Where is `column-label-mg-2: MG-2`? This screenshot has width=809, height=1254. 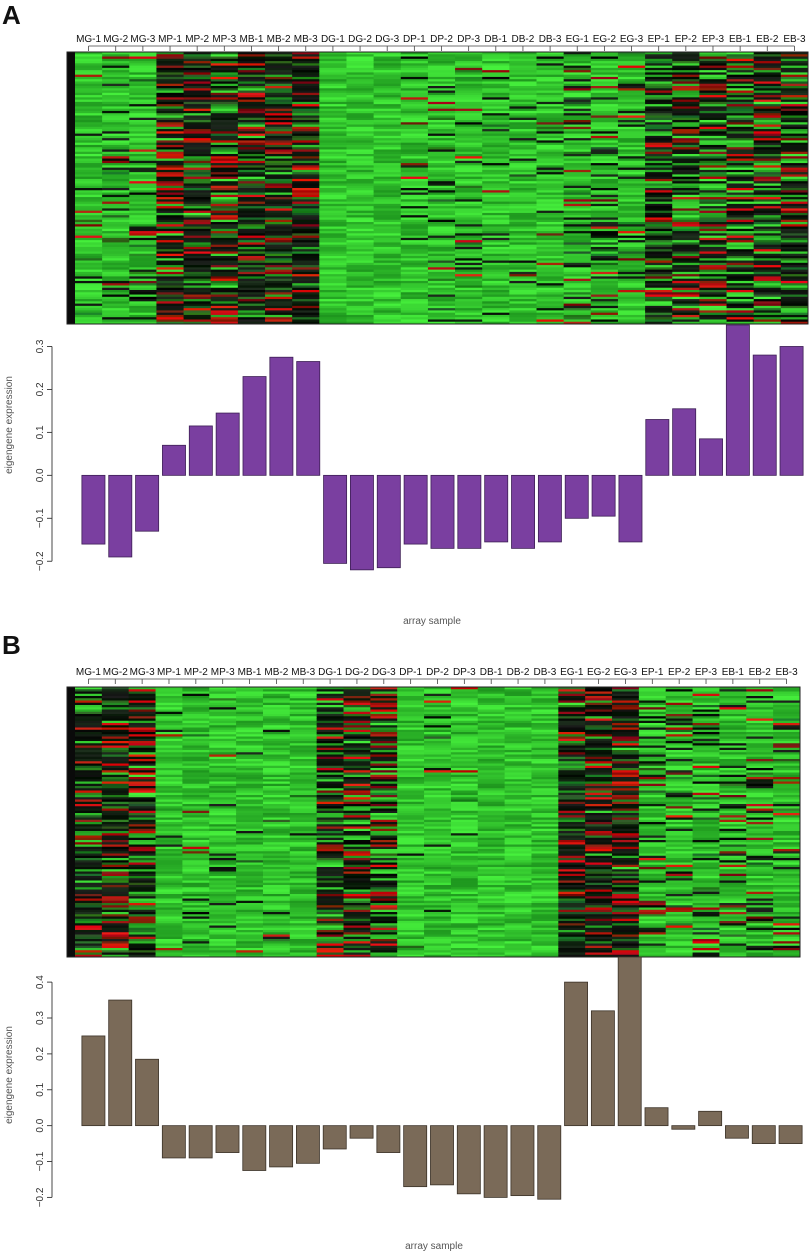
column-label-mg-2: MG-2 is located at coordinates (115, 672).